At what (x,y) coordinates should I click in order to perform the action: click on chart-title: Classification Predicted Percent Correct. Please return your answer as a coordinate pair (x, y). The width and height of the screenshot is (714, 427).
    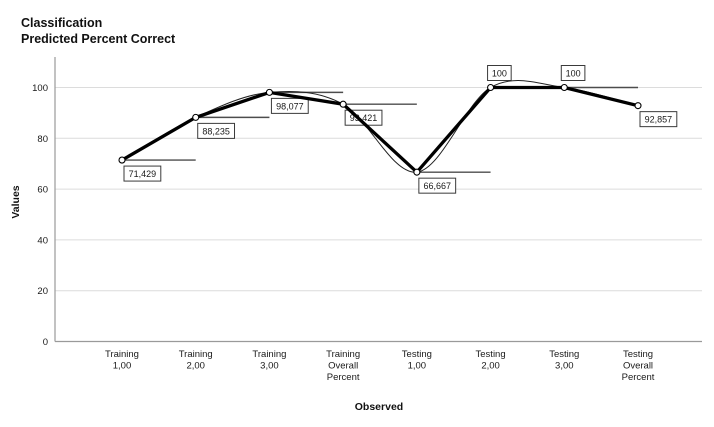
    Looking at the image, I should click on (98, 31).